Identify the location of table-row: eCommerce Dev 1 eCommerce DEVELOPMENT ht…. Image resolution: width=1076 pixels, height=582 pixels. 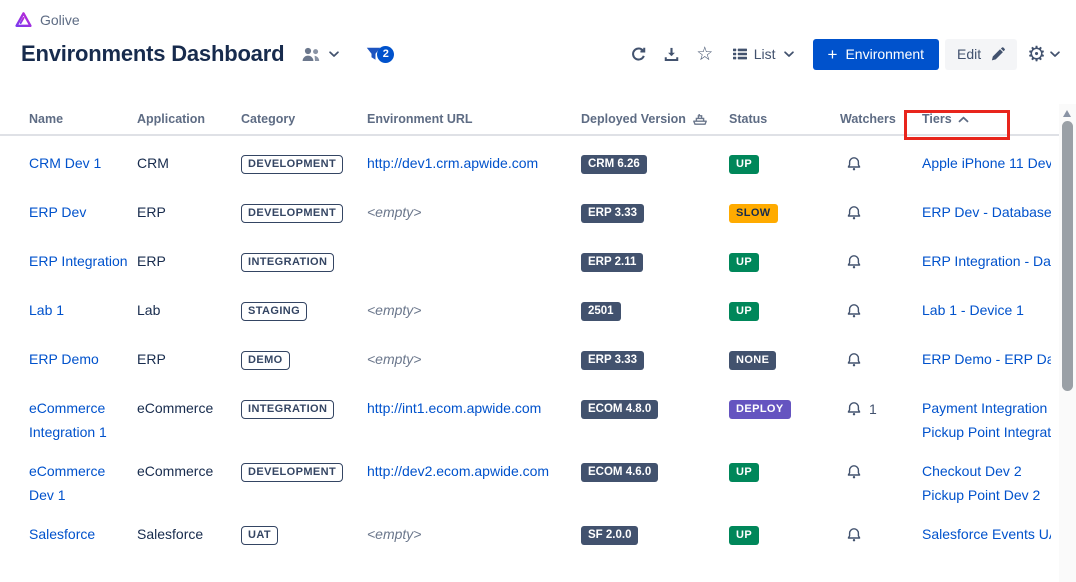
(529, 485).